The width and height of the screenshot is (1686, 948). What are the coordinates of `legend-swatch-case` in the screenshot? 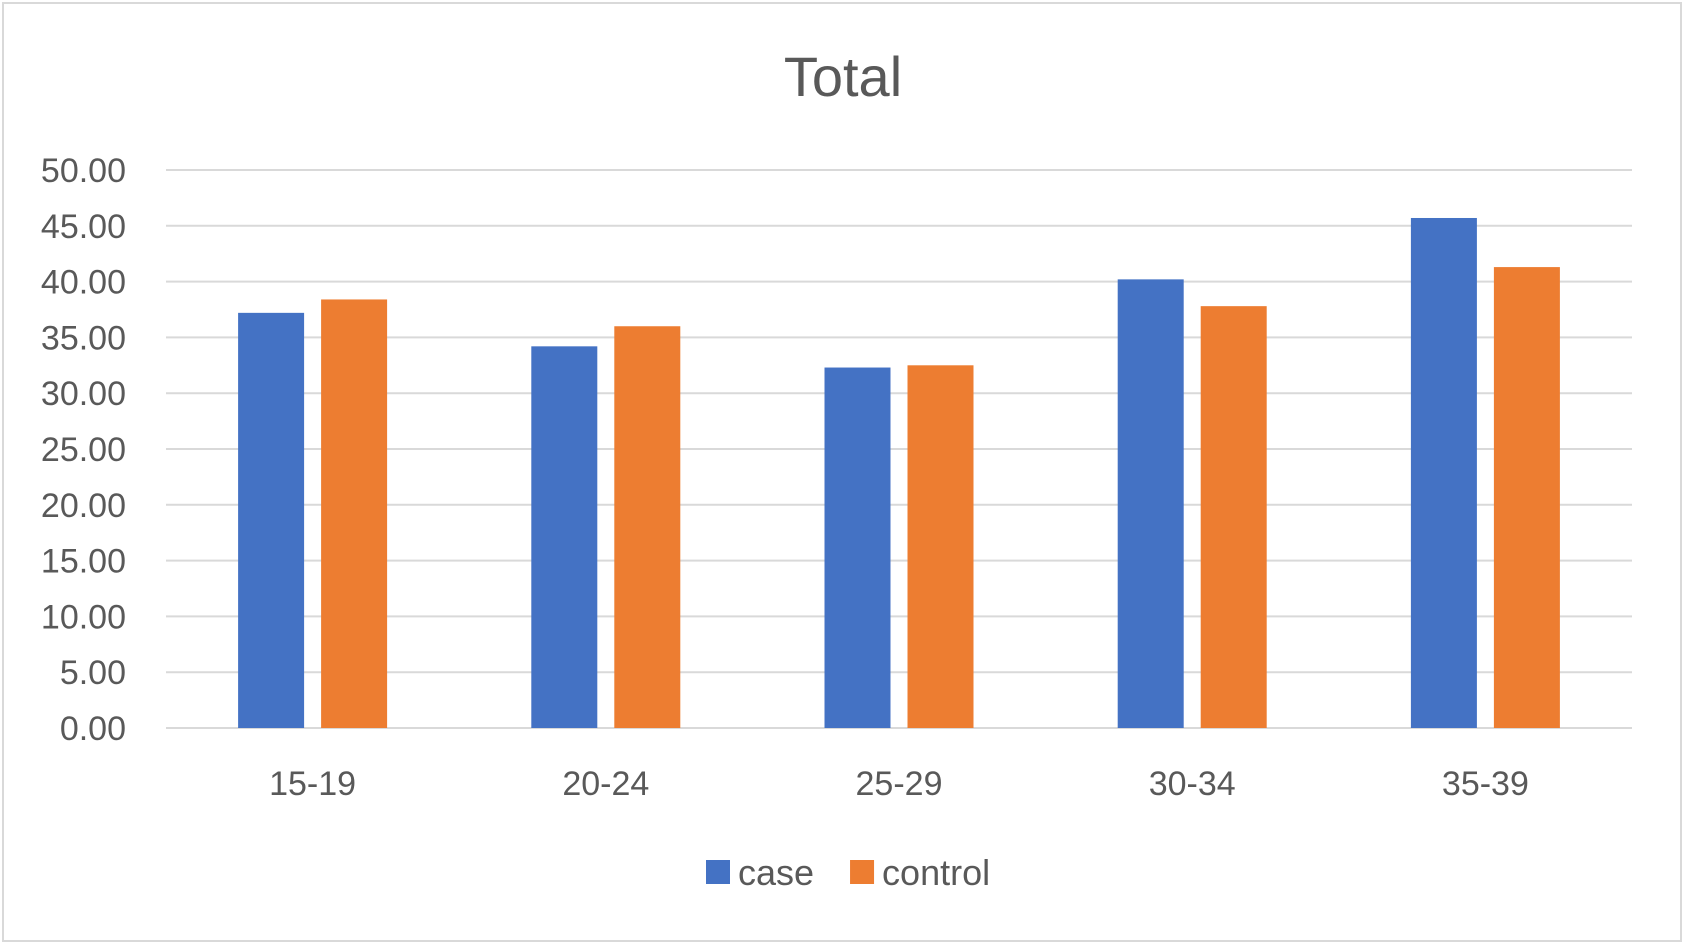 It's located at (718, 872).